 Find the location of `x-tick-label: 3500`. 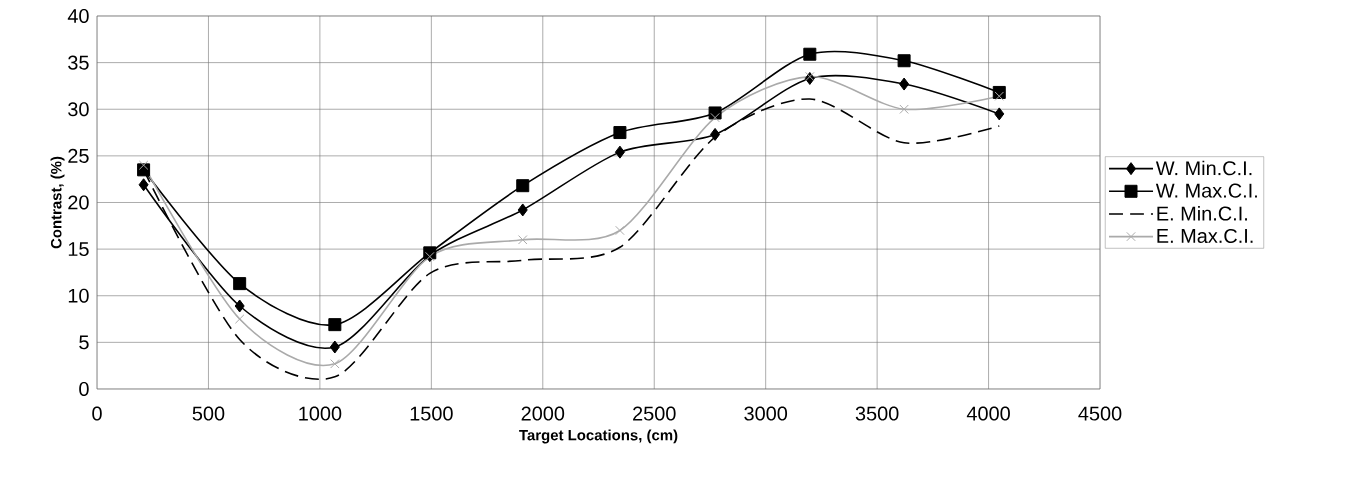

x-tick-label: 3500 is located at coordinates (877, 413).